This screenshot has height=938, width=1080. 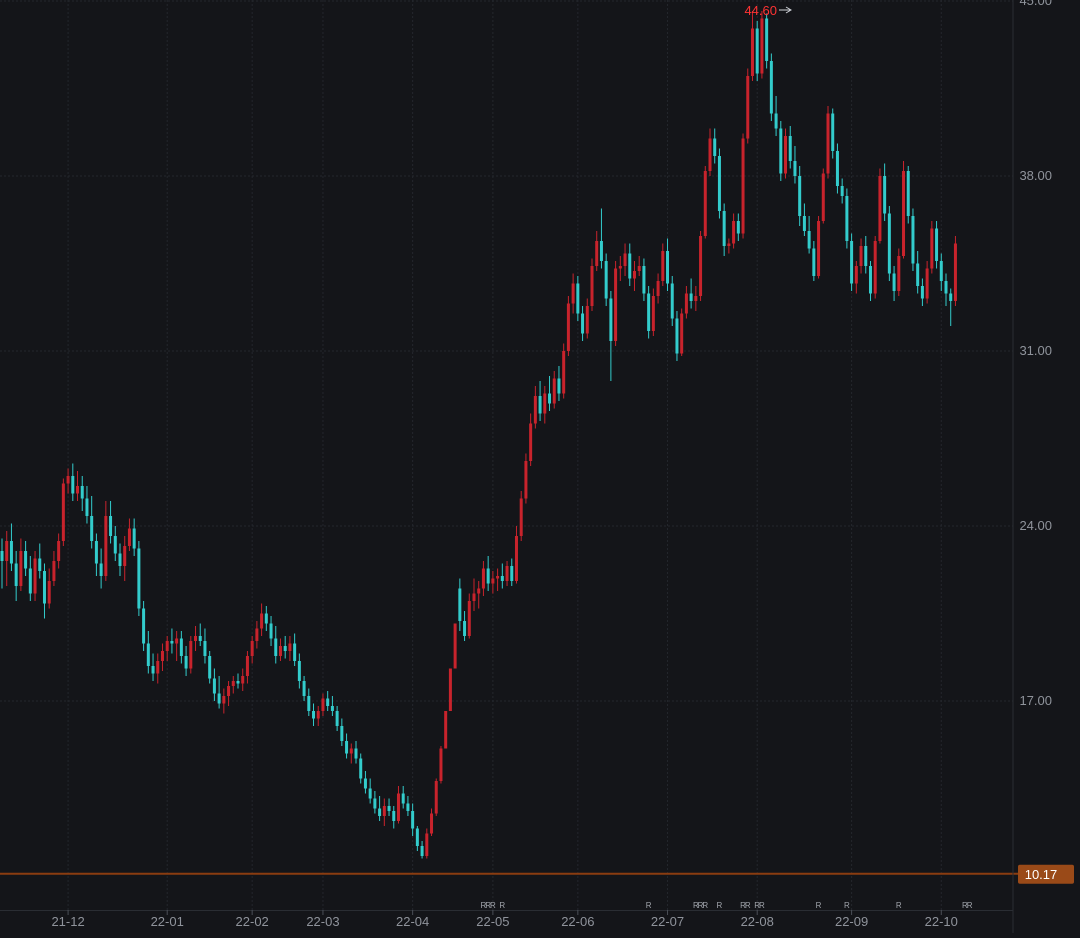 What do you see at coordinates (851, 921) in the screenshot?
I see `x-tick-label: 22-09` at bounding box center [851, 921].